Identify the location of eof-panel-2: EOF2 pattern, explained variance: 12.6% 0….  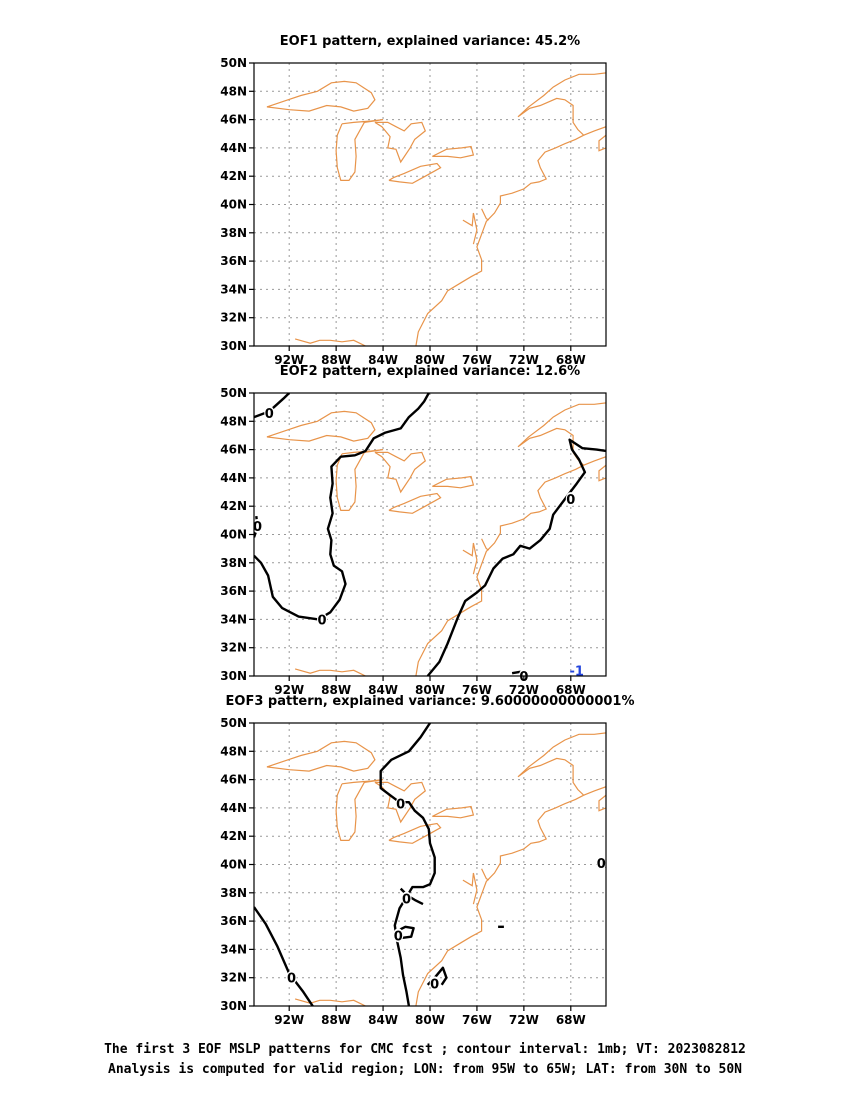
(413, 530).